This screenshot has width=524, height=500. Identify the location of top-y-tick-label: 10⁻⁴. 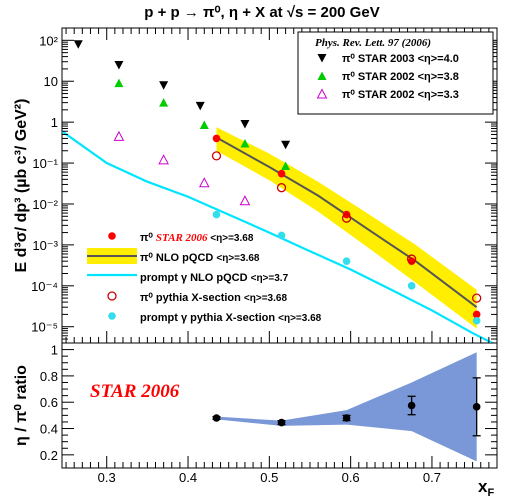
(44, 286).